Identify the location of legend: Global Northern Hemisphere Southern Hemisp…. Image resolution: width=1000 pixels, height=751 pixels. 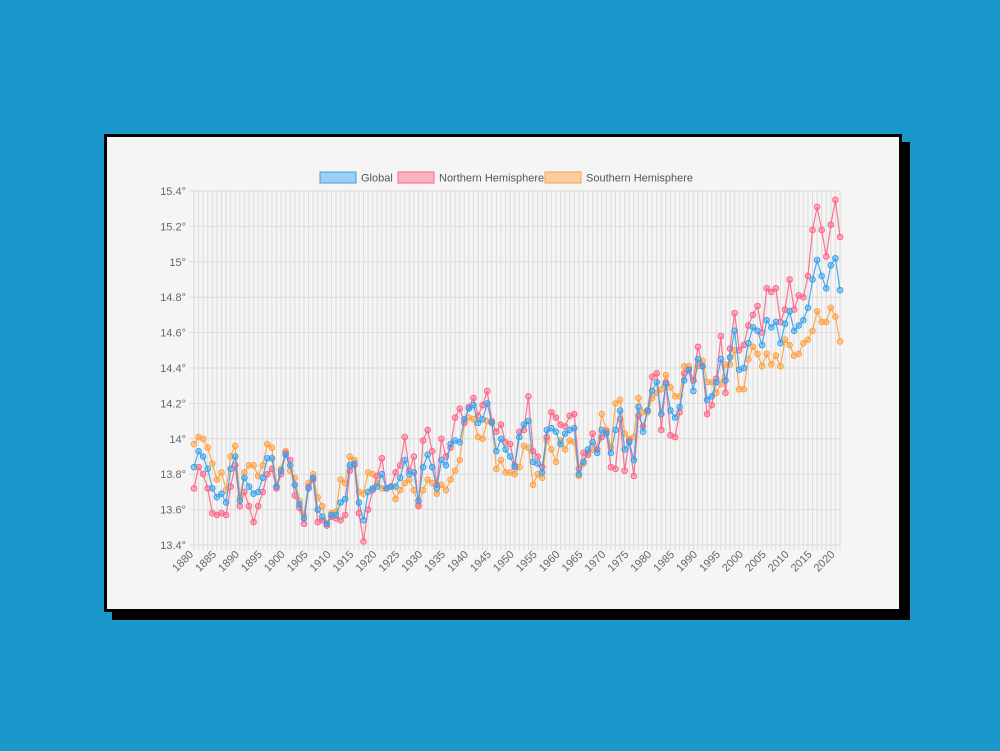
(506, 178).